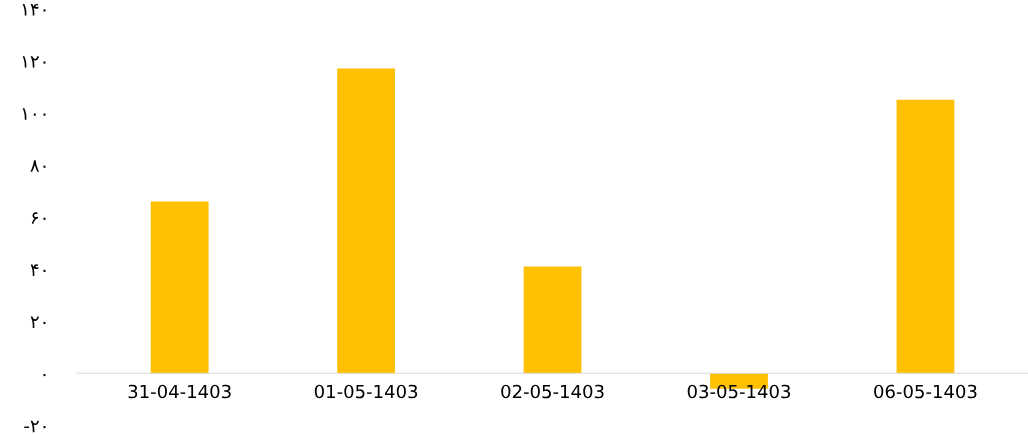  I want to click on y-tick-label: -۲۰, so click(35, 426).